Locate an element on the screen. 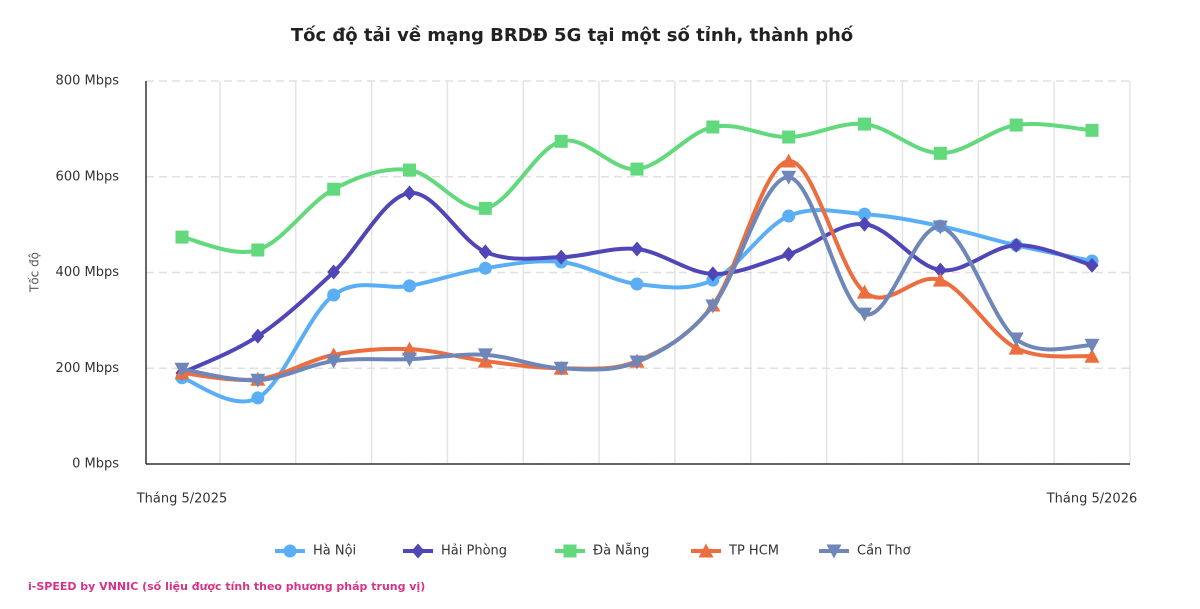 Image resolution: width=1200 pixels, height=609 pixels. y-tick-label: 0 Mbps is located at coordinates (95, 464).